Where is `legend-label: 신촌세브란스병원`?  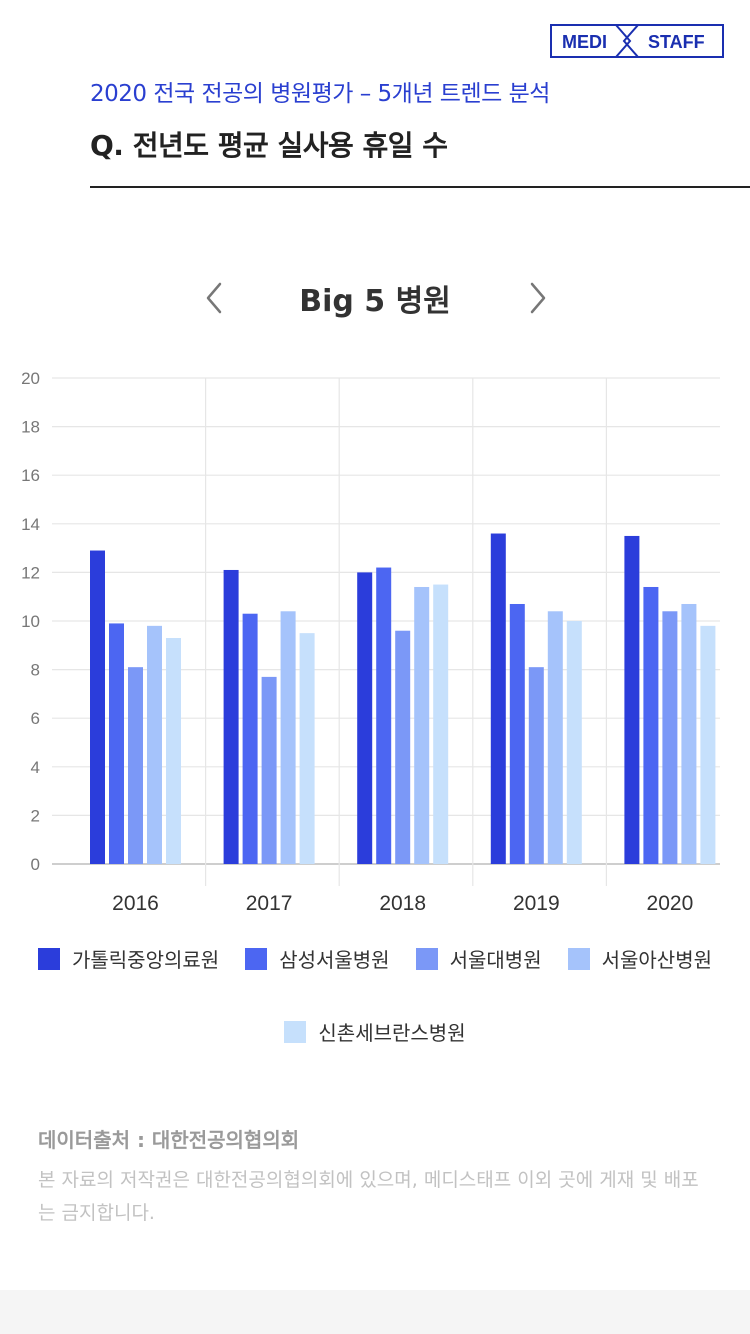
legend-label: 신촌세브란스병원 is located at coordinates (392, 1033).